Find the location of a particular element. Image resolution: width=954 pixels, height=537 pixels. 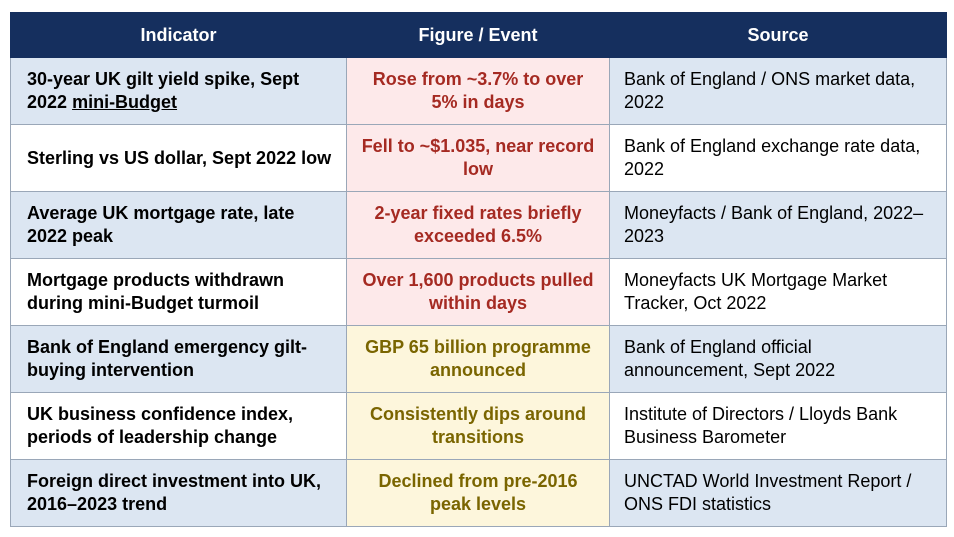

figure-cell: 2-year fixed rates briefly exceeded 6.5% is located at coordinates (478, 225).